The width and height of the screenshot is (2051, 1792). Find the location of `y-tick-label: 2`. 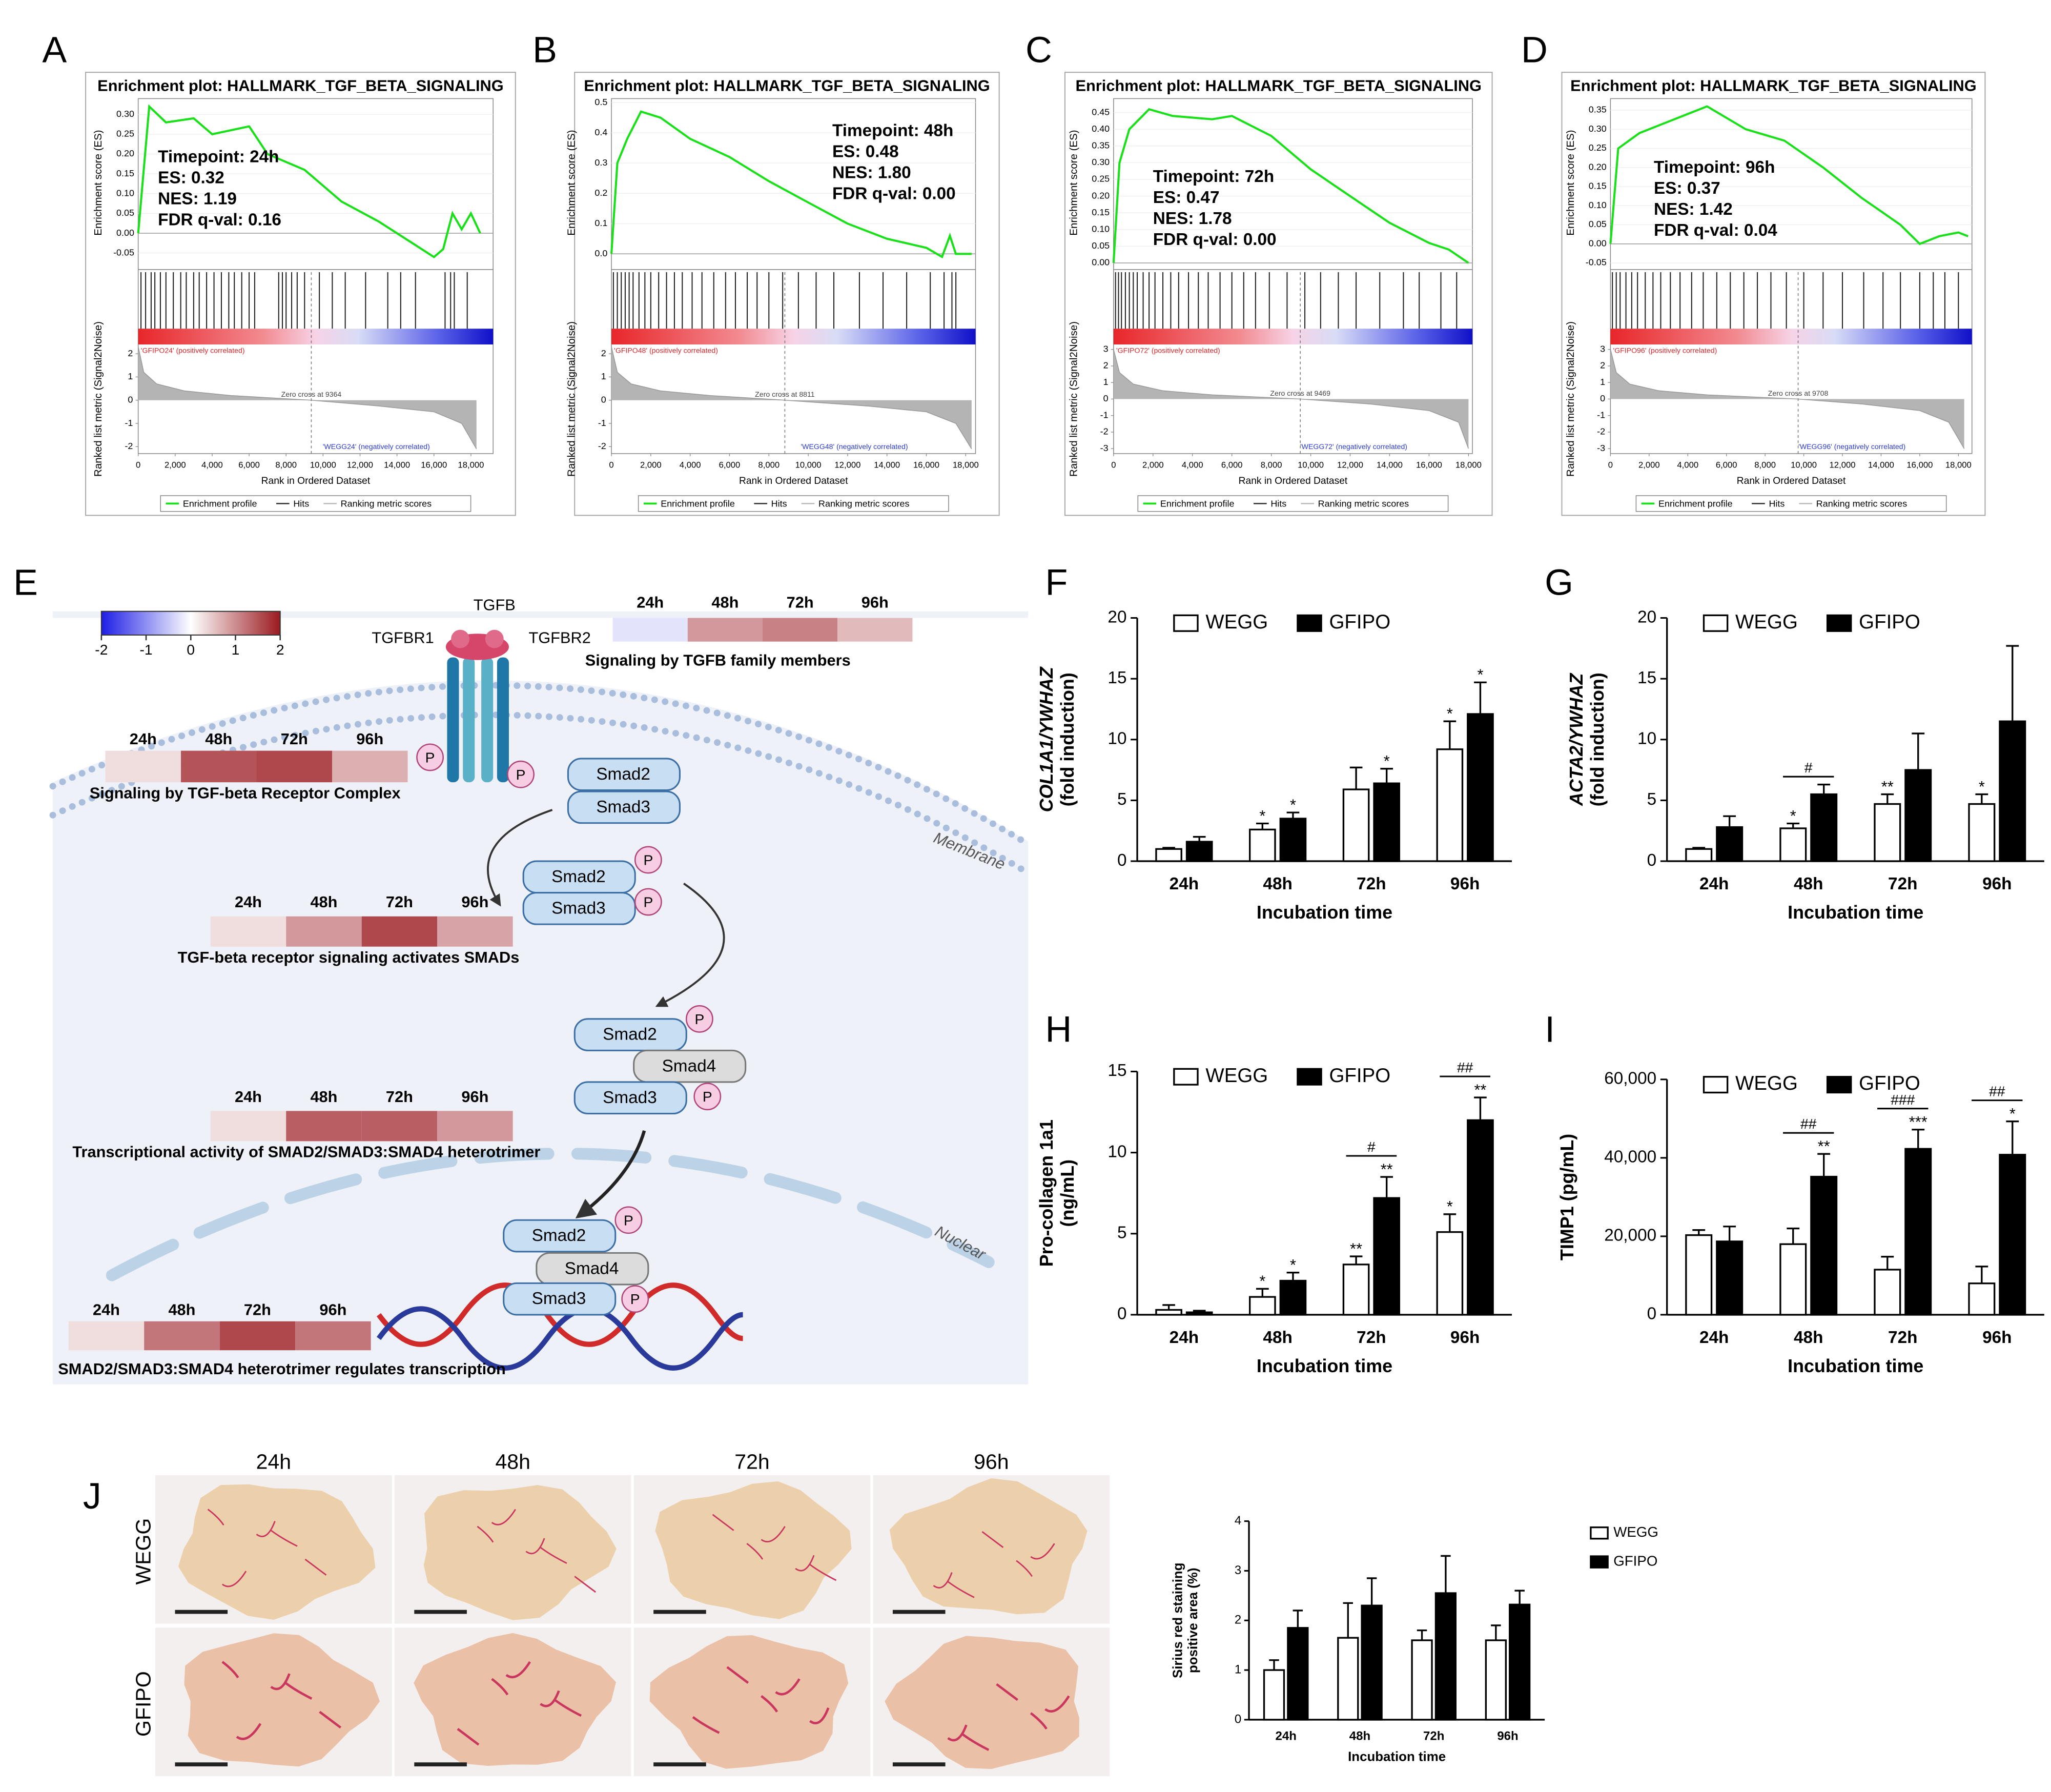

y-tick-label: 2 is located at coordinates (603, 353).